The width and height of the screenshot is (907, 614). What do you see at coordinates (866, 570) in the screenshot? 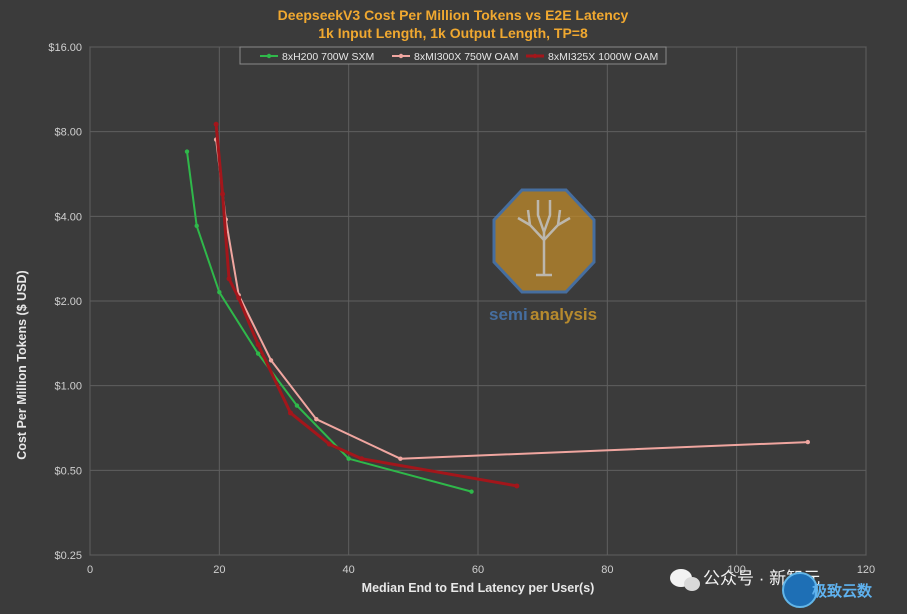
I see `x-tick-label: 120` at bounding box center [866, 570].